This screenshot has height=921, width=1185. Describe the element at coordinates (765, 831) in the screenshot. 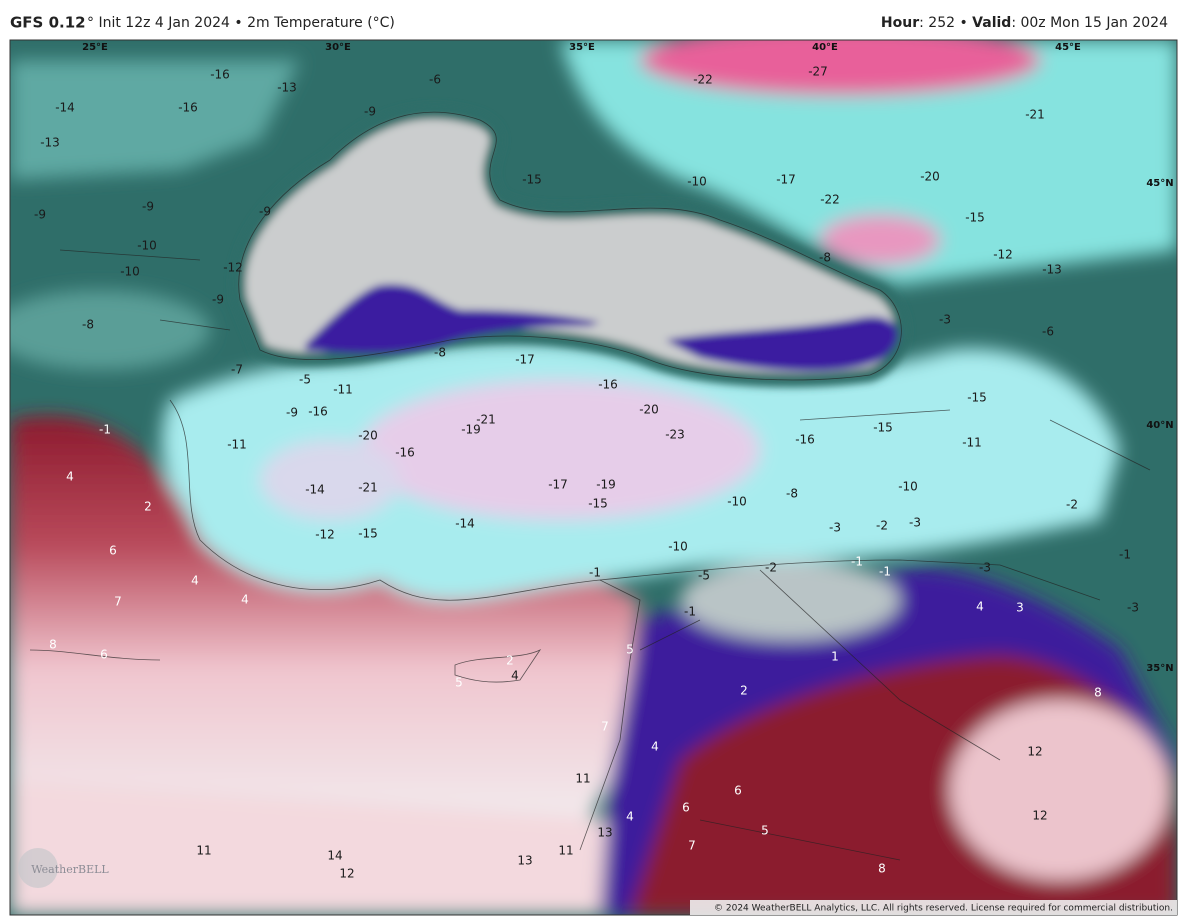

I see `temperature-label: 5` at that location.